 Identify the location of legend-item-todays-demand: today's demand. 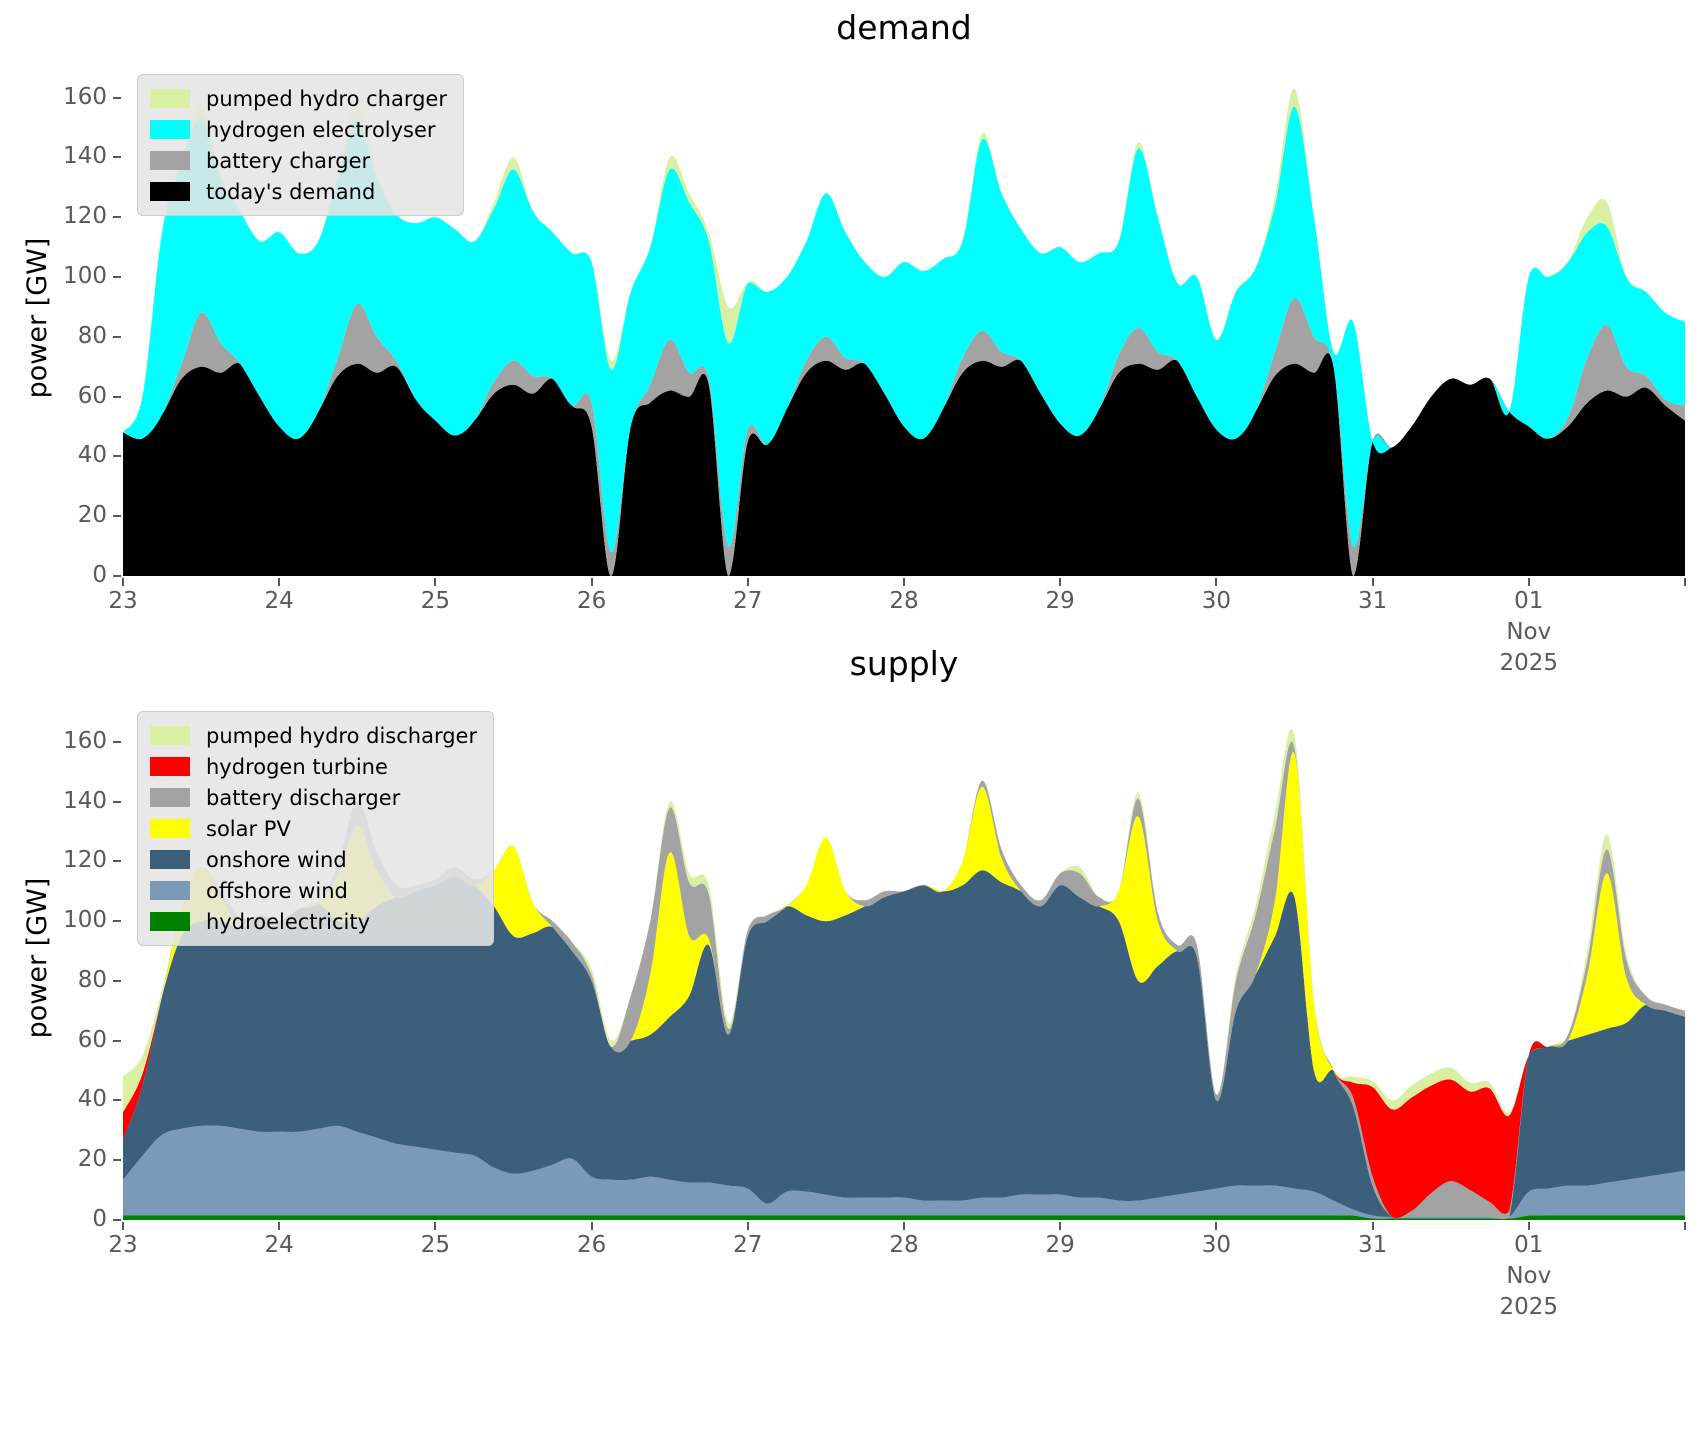
(298, 191).